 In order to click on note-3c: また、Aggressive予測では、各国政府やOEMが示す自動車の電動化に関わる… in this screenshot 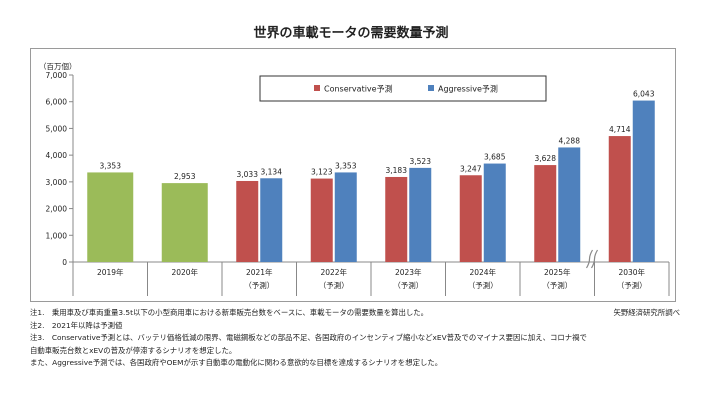, I will do `click(236, 362)`.